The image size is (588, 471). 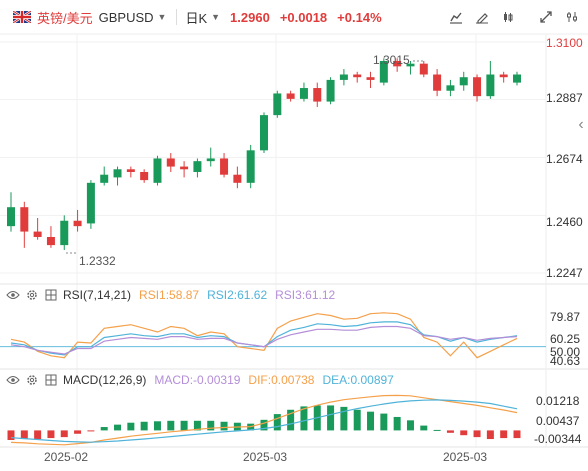 What do you see at coordinates (546, 17) in the screenshot?
I see `fullscreen-icon` at bounding box center [546, 17].